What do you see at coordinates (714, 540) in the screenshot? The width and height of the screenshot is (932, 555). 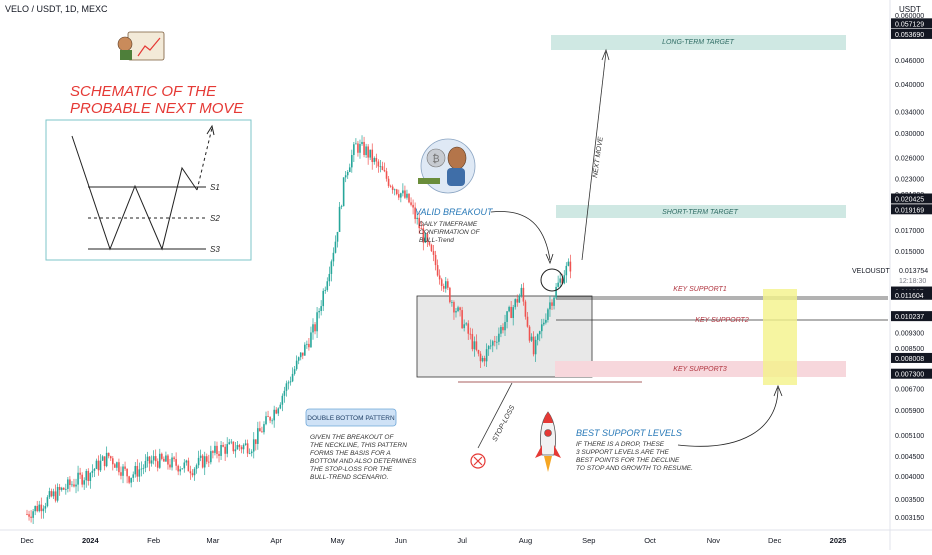 I see `time-axis-label: Nov` at bounding box center [714, 540].